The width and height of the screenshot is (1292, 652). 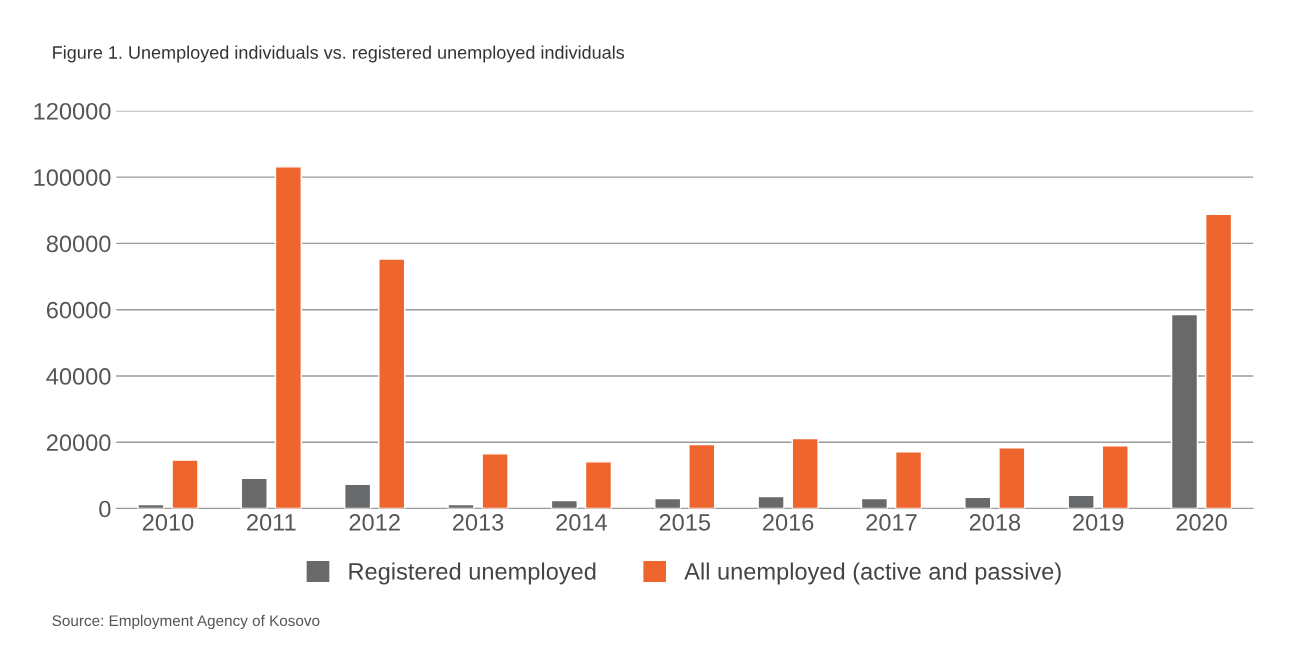 I want to click on source-note: Source: Employment Agency of Kosovo, so click(x=186, y=622).